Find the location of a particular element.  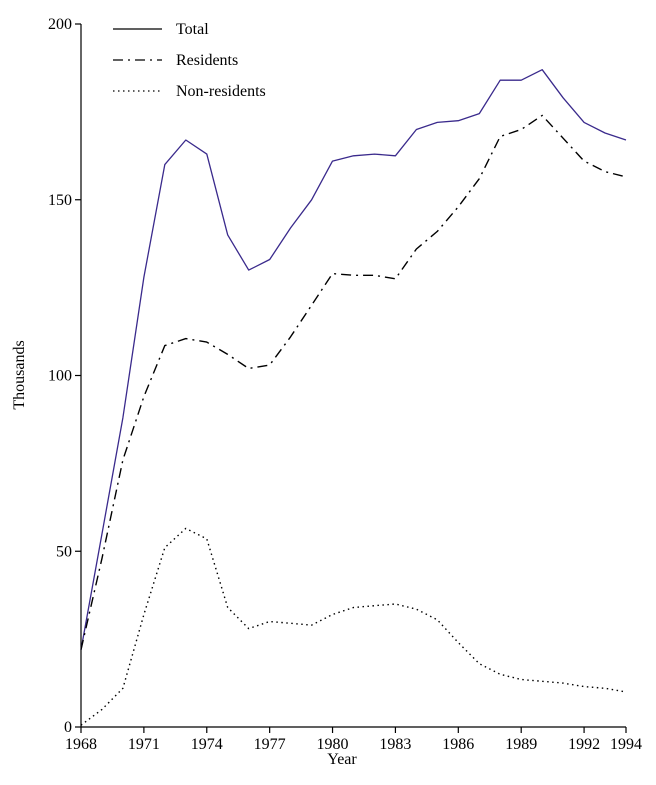

legend-label-residents: Residents is located at coordinates (207, 60).